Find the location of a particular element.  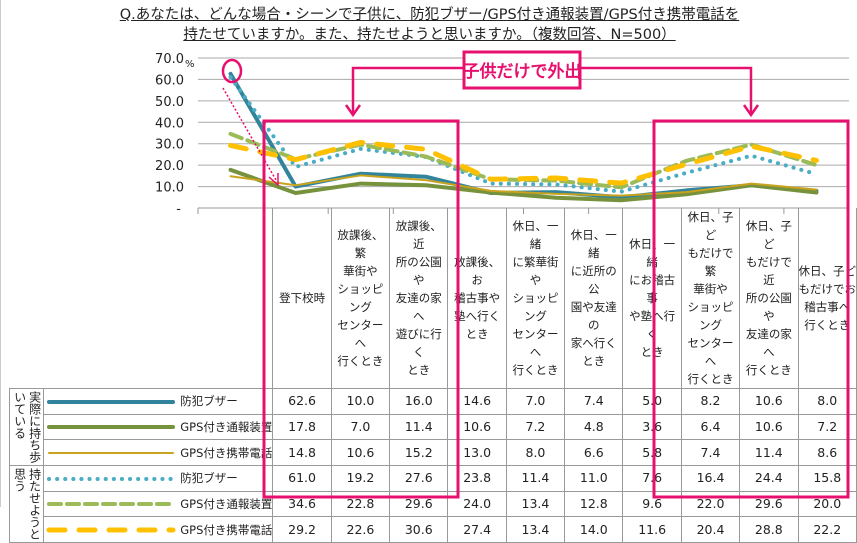

category-label-line: もだけでお is located at coordinates (828, 289).